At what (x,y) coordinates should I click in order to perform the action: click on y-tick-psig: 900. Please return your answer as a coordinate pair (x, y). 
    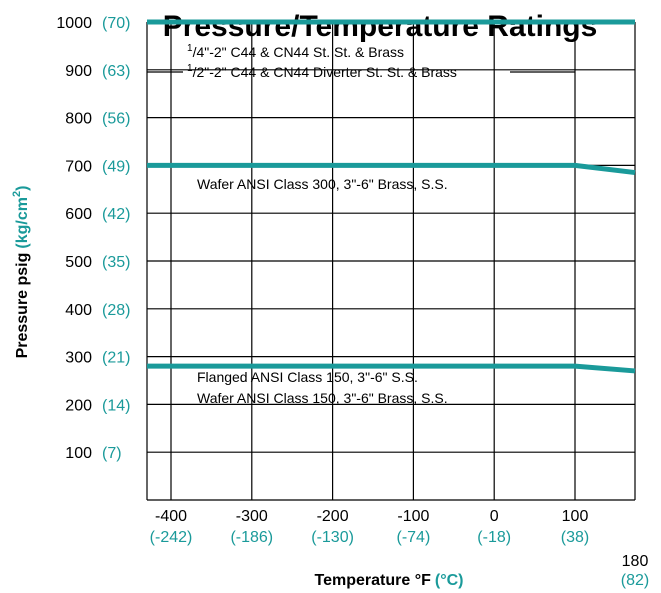
    Looking at the image, I should click on (78, 71).